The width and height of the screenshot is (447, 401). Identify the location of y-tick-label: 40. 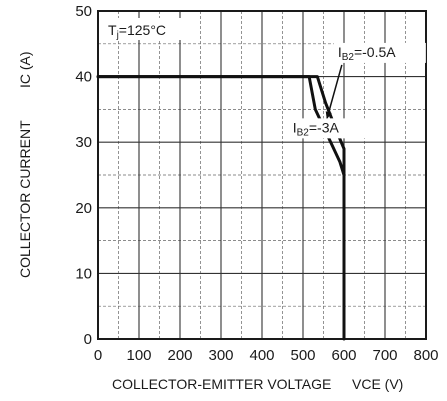
(83, 77).